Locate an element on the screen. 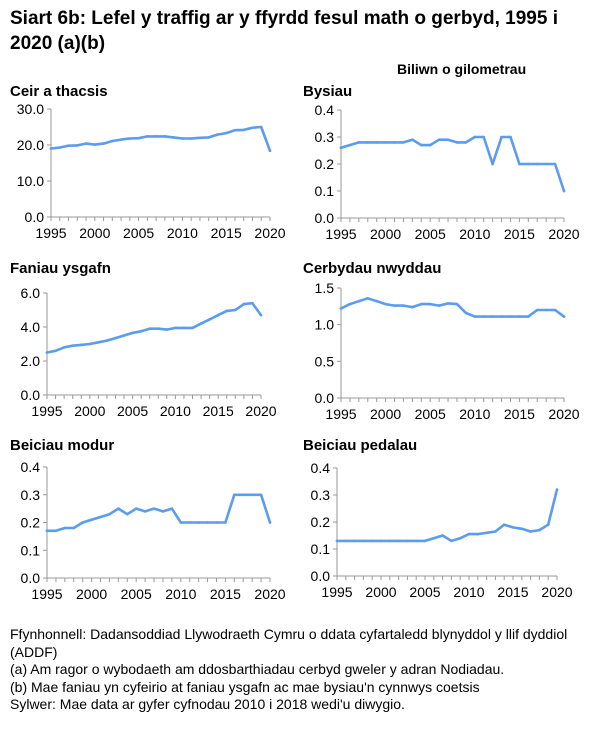 The image size is (594, 731). y-tick-label: 0.4 is located at coordinates (31, 467).